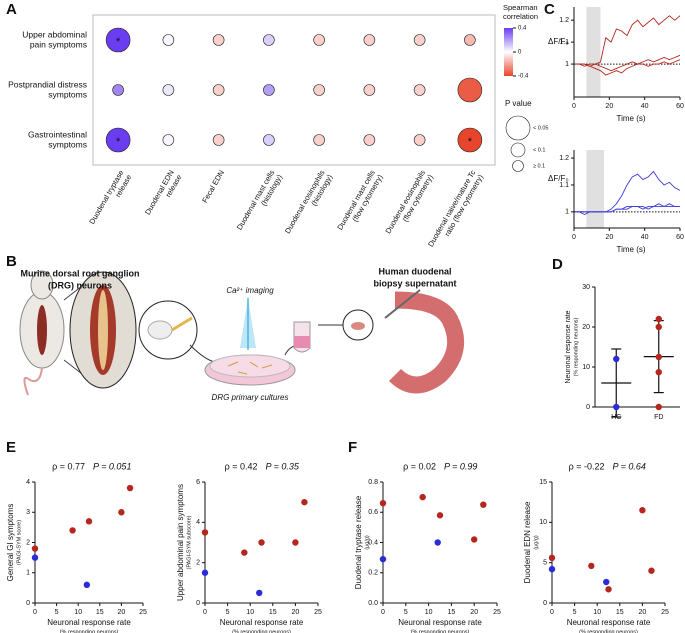 The image size is (685, 633). I want to click on y-axis-label: General GI symptoms, so click(10, 543).